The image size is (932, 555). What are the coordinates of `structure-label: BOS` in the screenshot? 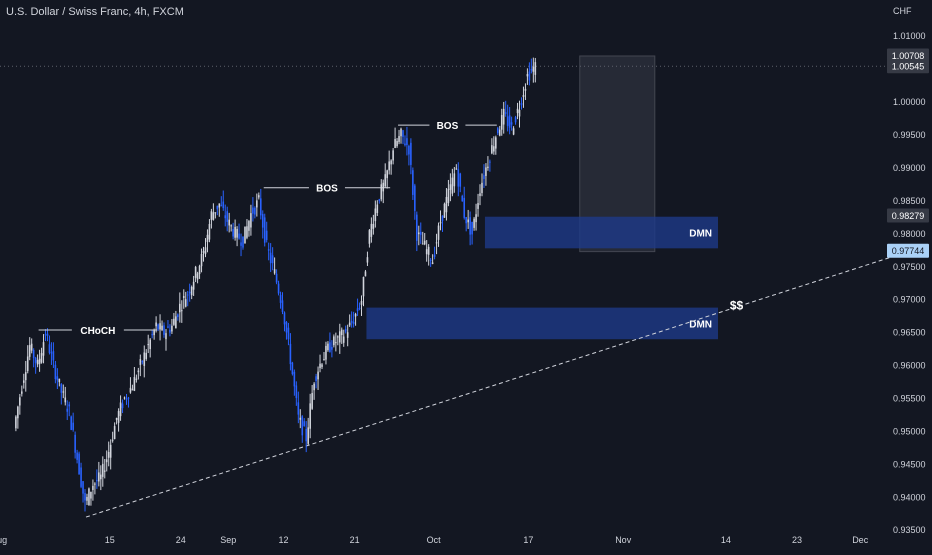 It's located at (448, 126).